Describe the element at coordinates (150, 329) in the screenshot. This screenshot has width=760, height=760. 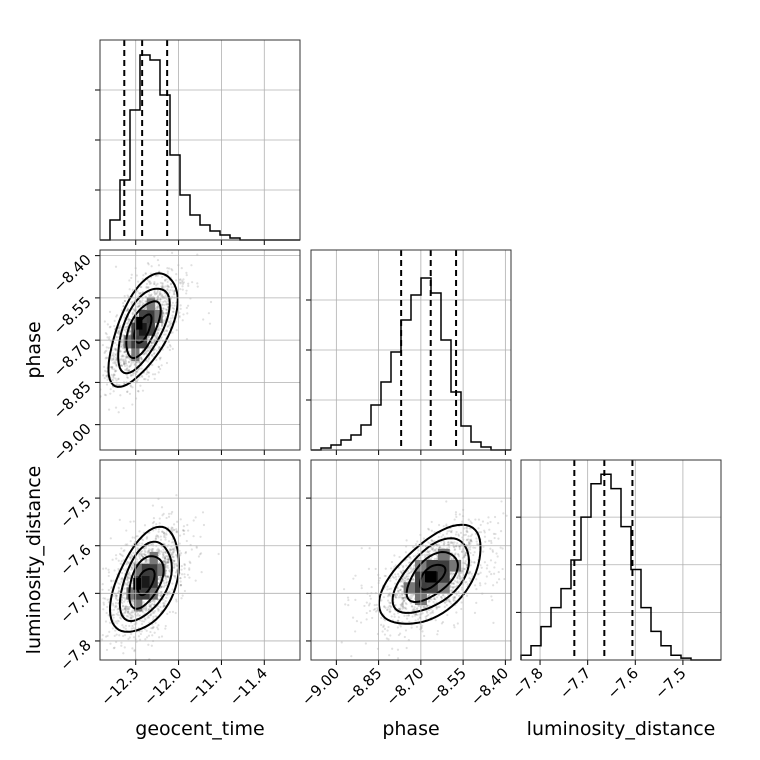
I see `density-cell` at that location.